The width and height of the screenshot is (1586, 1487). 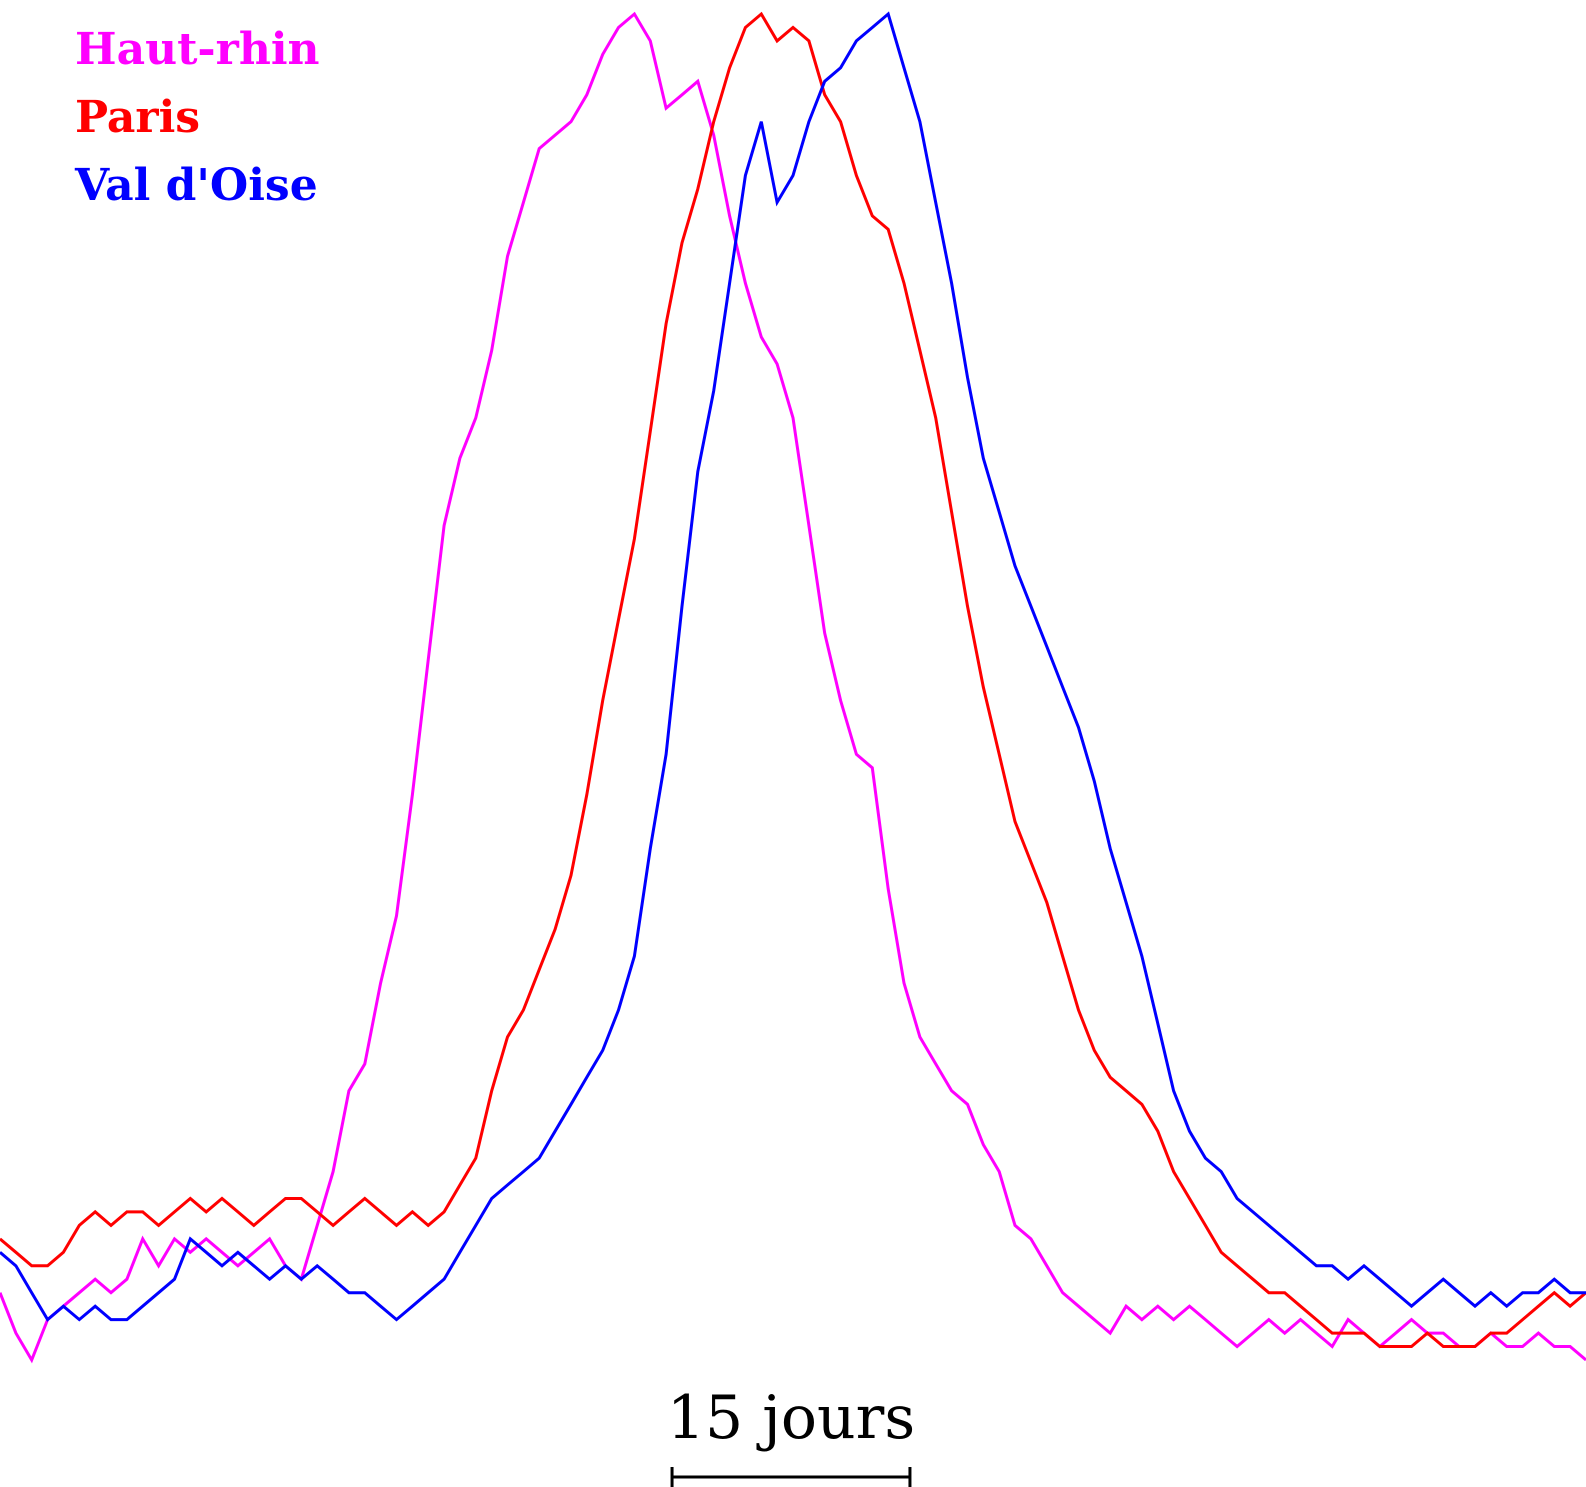 What do you see at coordinates (196, 185) in the screenshot?
I see `legend-label-val-doise: Val d'Oise` at bounding box center [196, 185].